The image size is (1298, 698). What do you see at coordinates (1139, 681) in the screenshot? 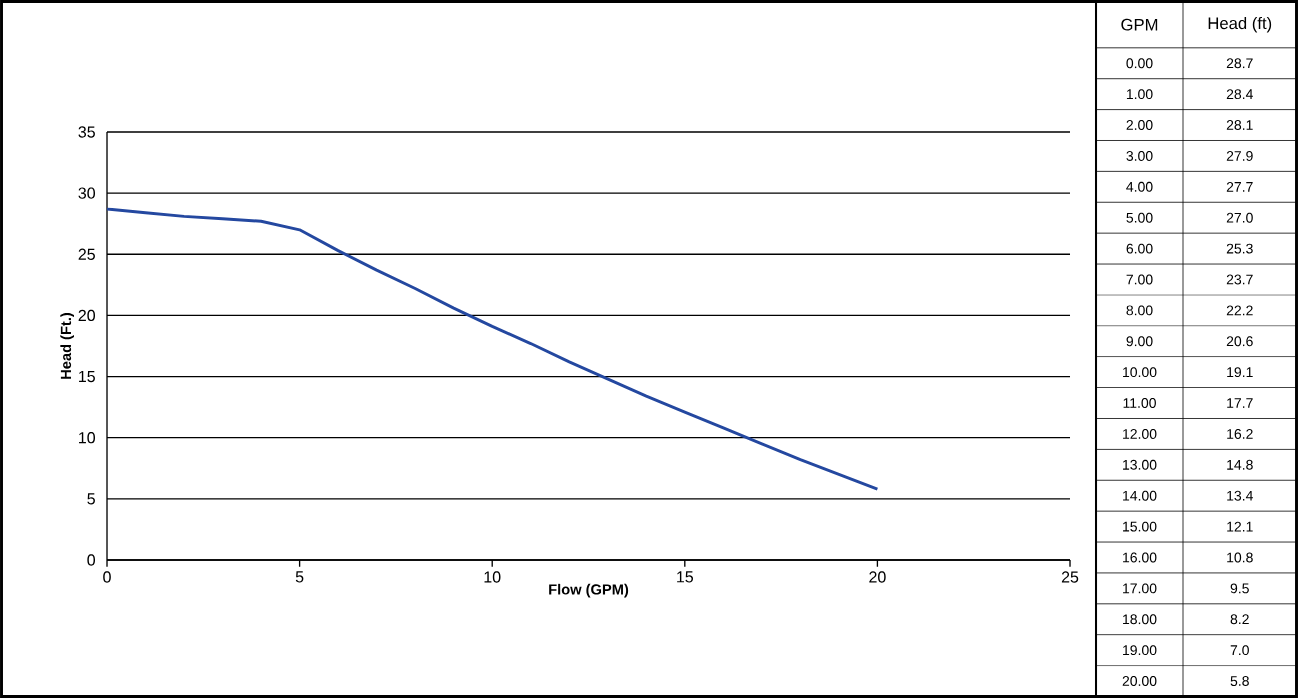
I see `text: 20.00` at bounding box center [1139, 681].